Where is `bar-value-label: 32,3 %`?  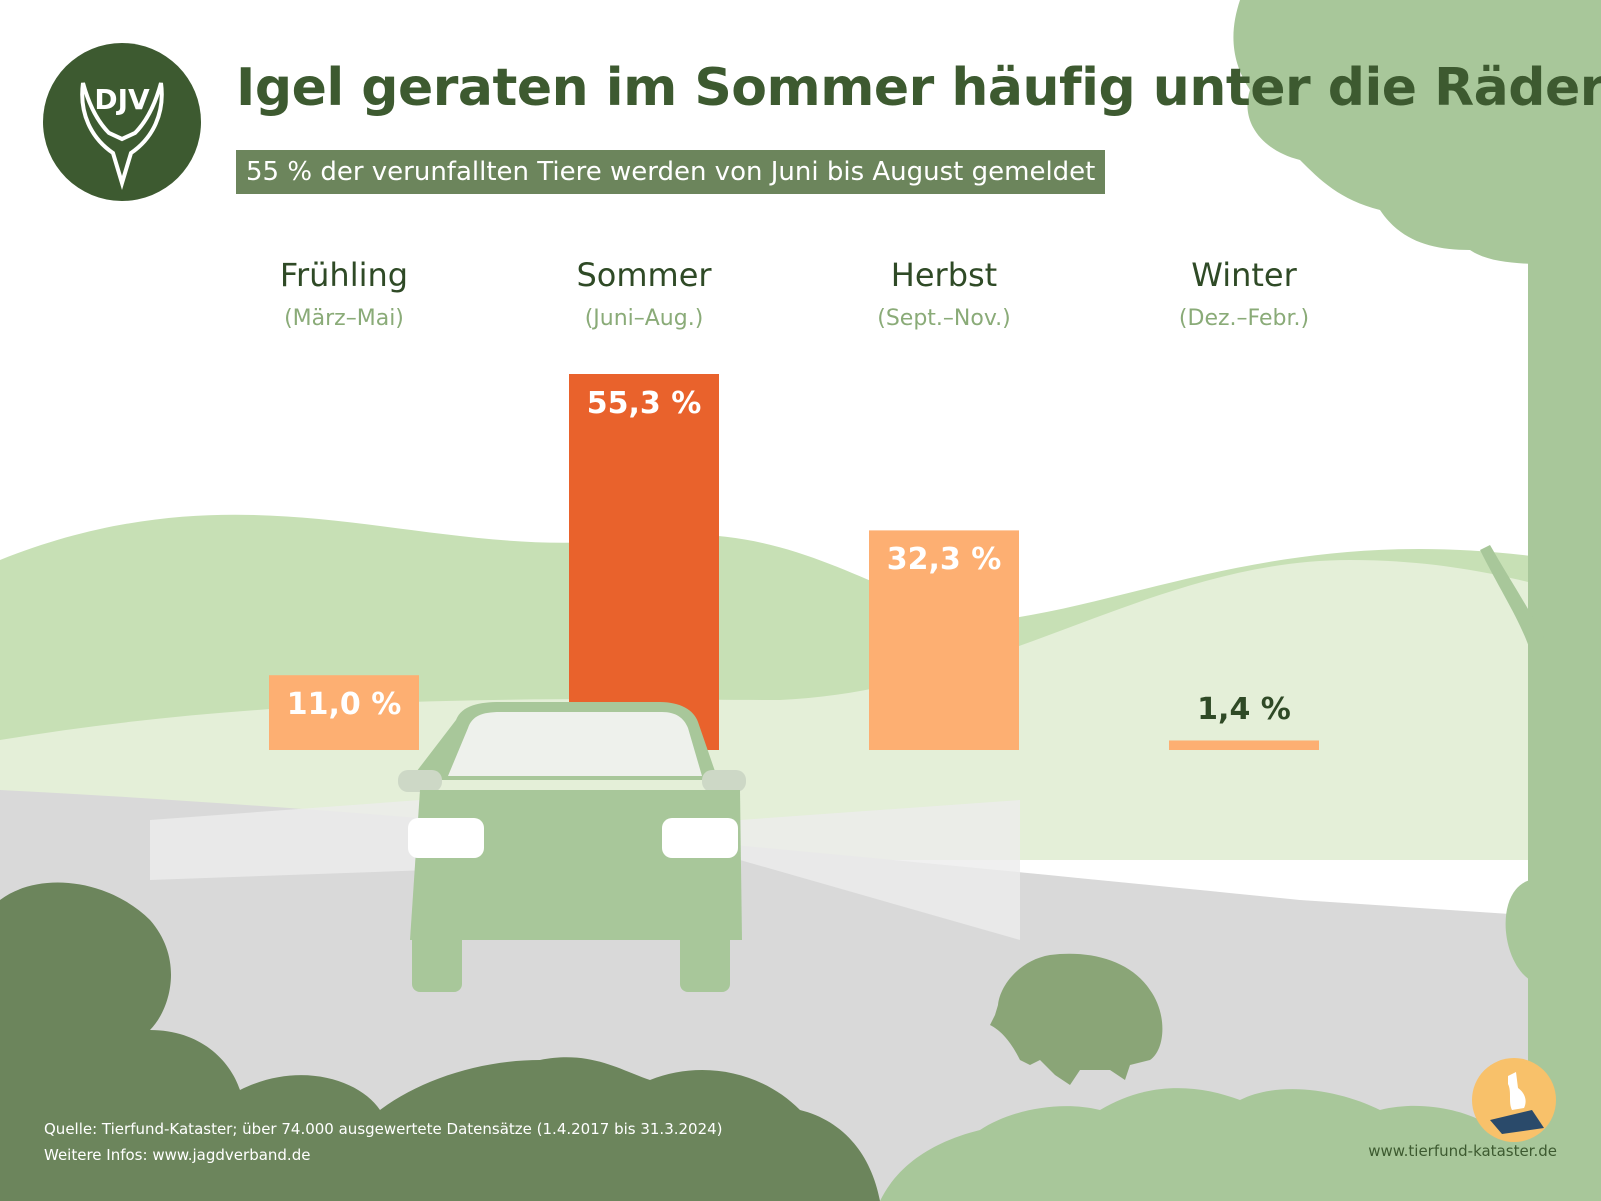 bar-value-label: 32,3 % is located at coordinates (944, 560).